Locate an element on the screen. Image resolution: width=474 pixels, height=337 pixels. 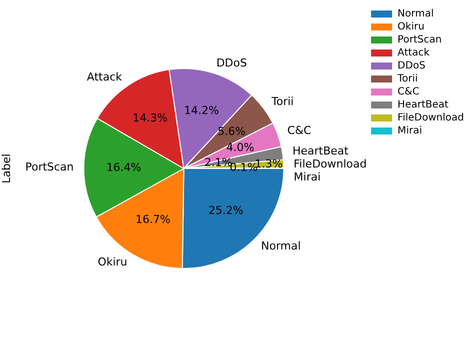
legend-label: DDoS is located at coordinates (412, 66).